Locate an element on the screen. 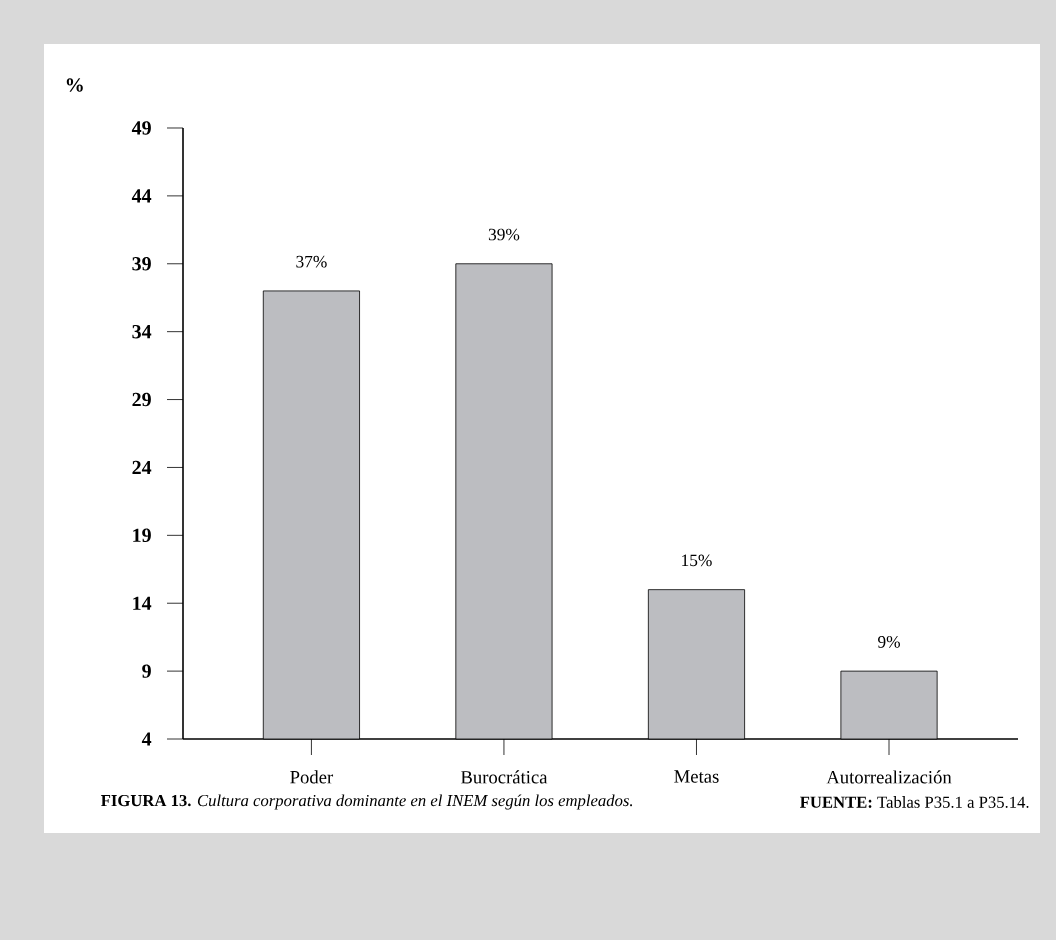 This screenshot has height=940, width=1056. y-tick-label: 4 is located at coordinates (146, 739).